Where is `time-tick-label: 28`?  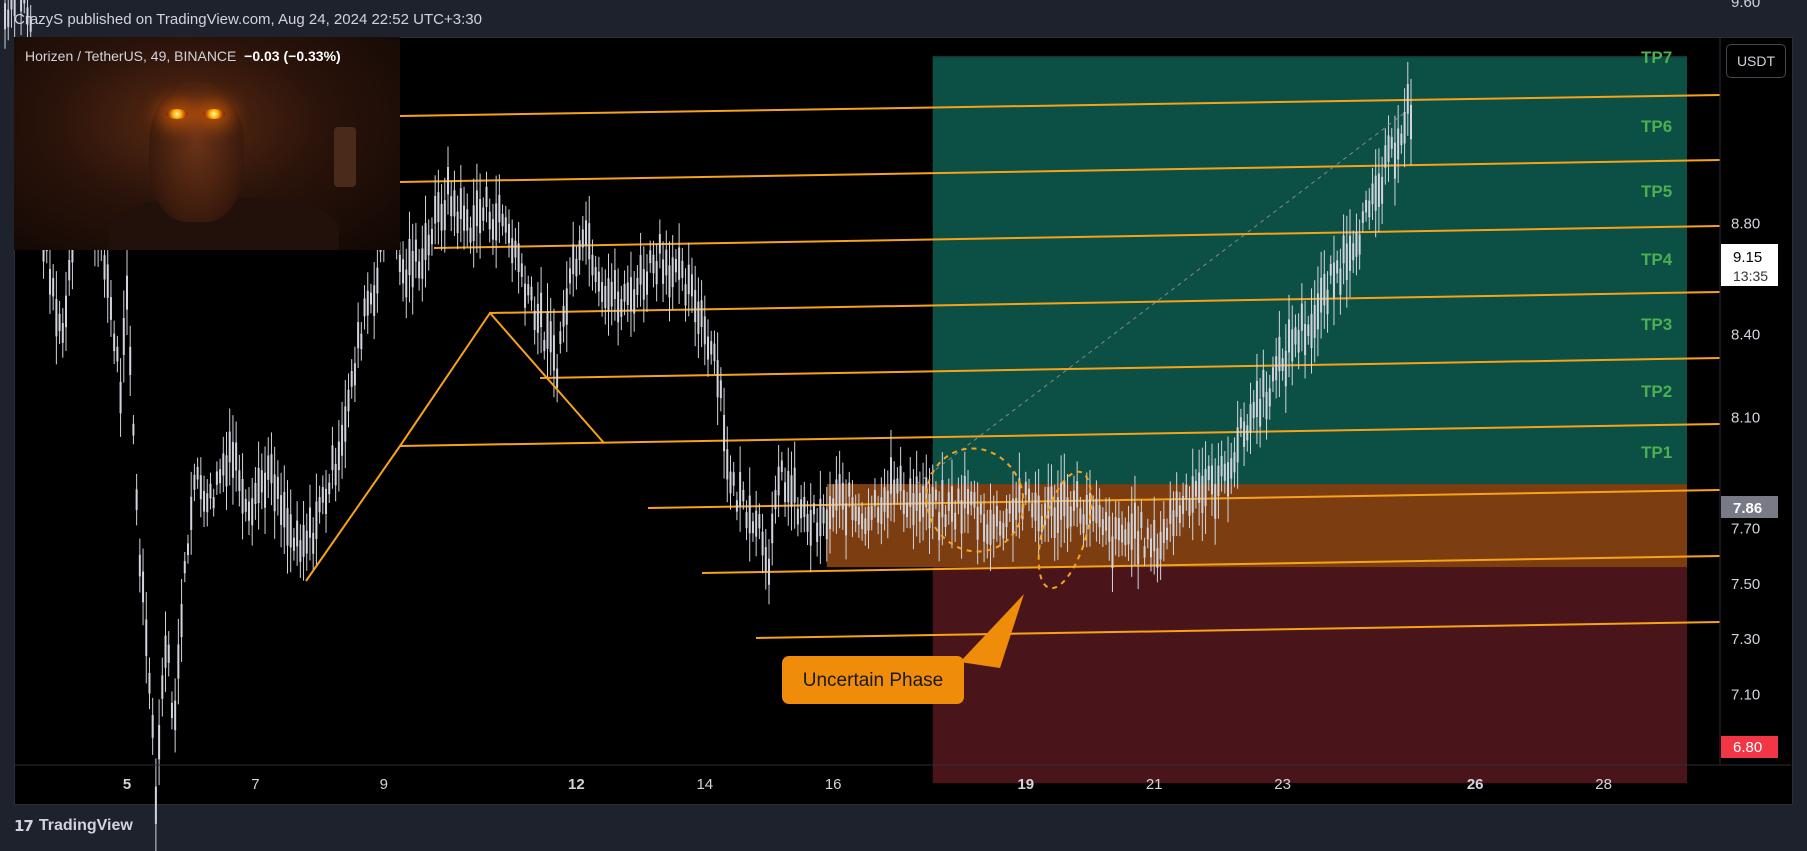
time-tick-label: 28 is located at coordinates (1603, 784).